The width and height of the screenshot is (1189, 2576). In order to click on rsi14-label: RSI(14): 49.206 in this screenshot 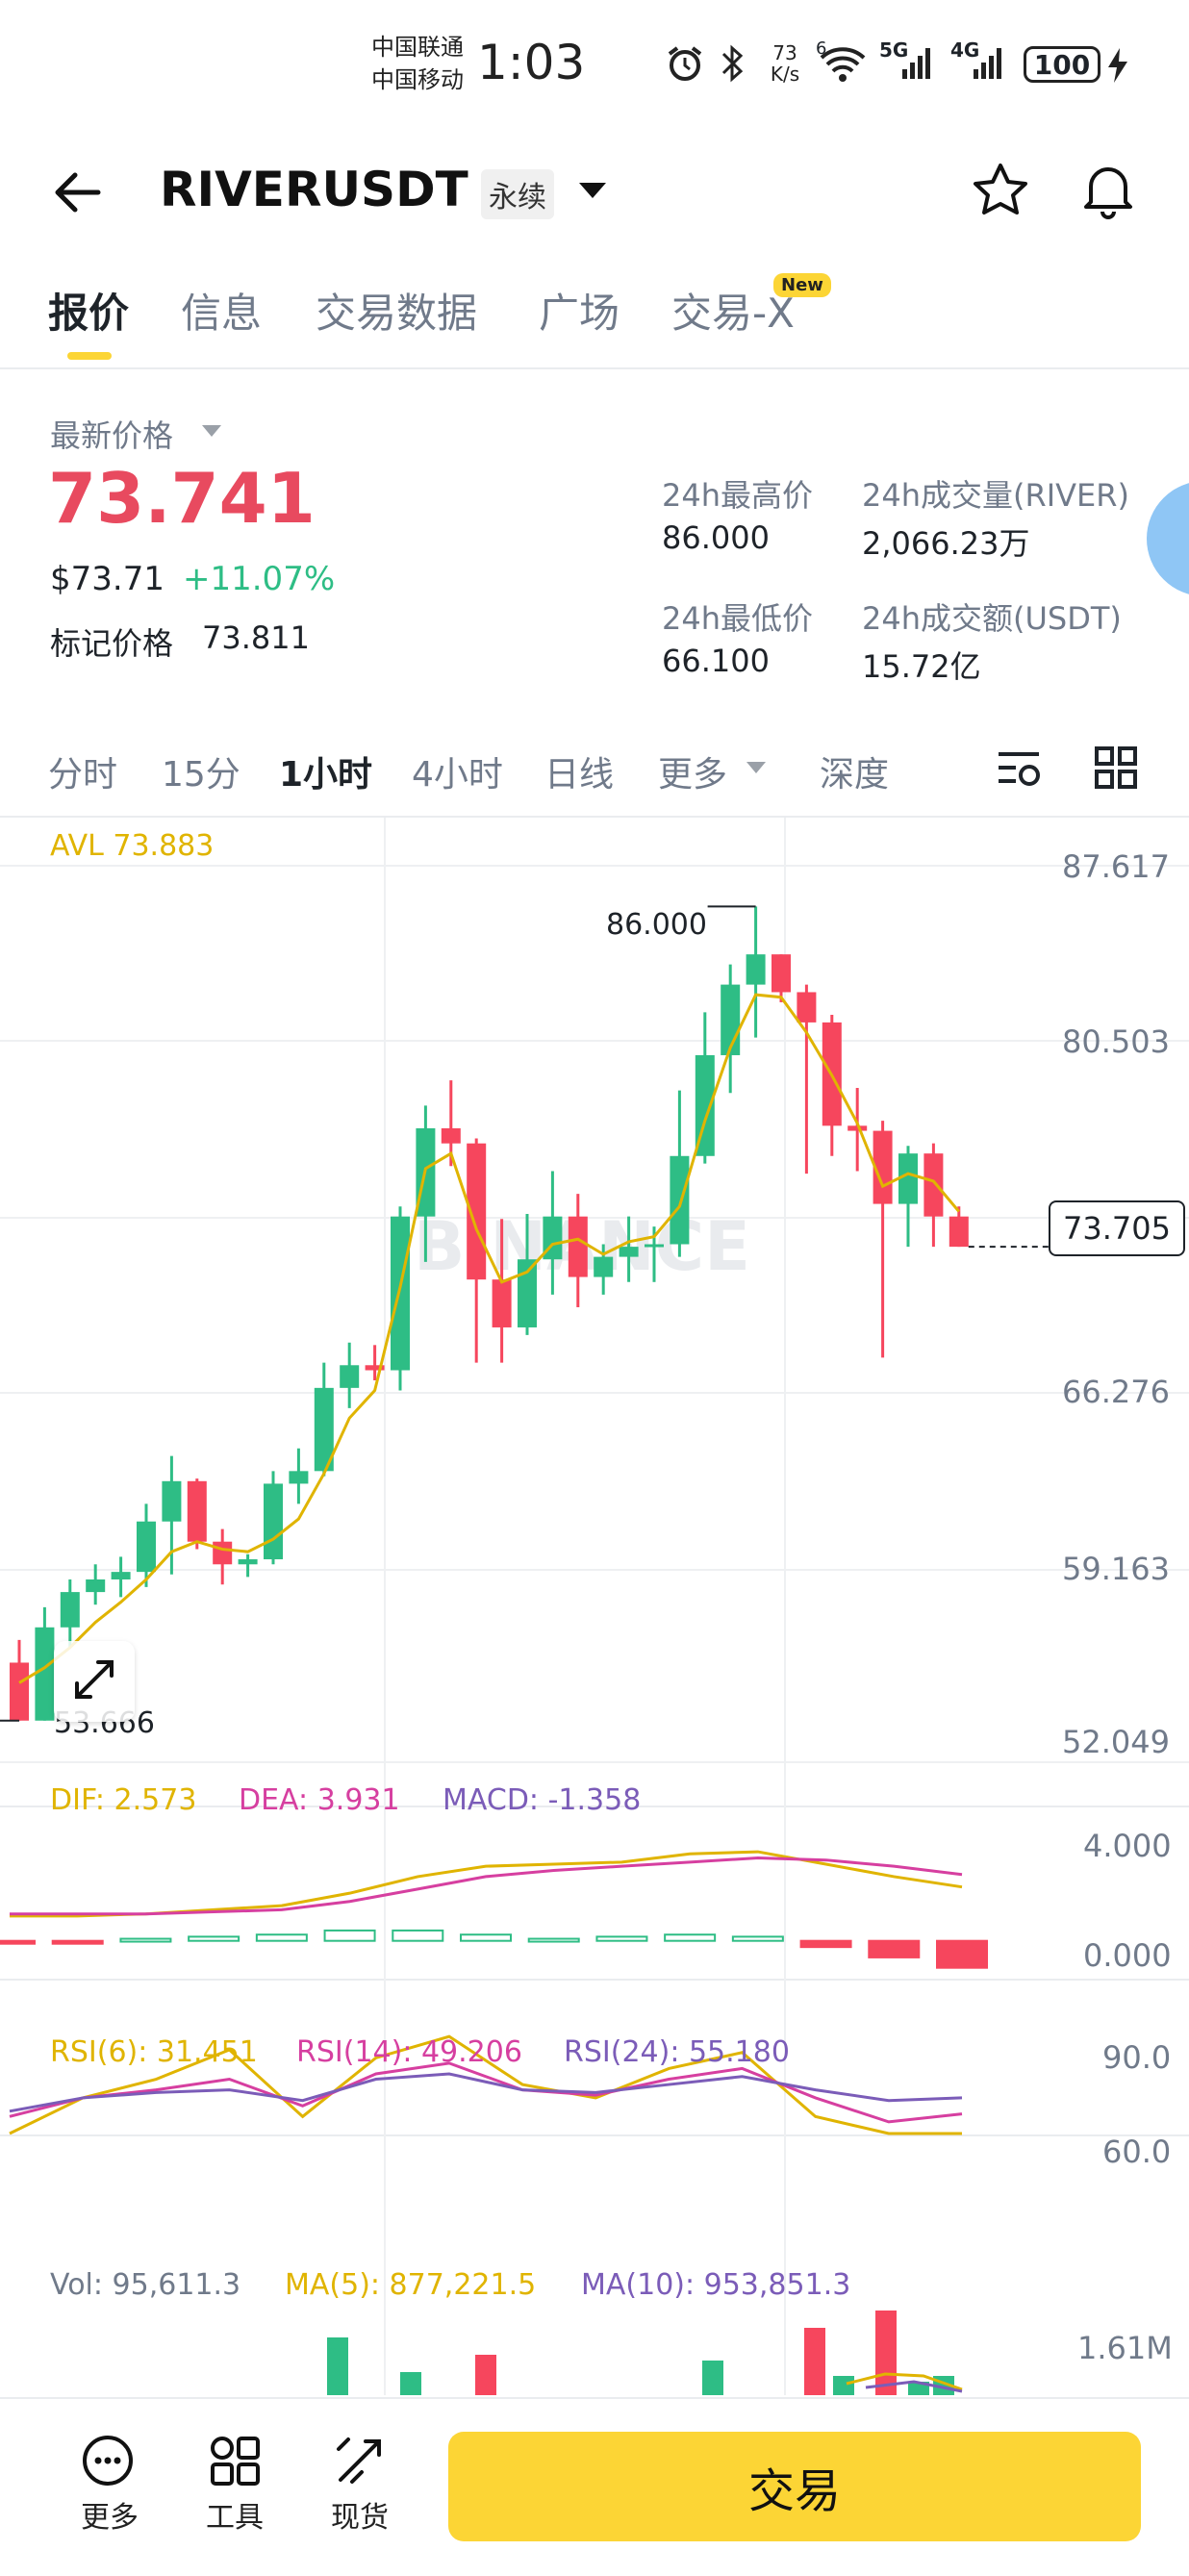, I will do `click(409, 2052)`.